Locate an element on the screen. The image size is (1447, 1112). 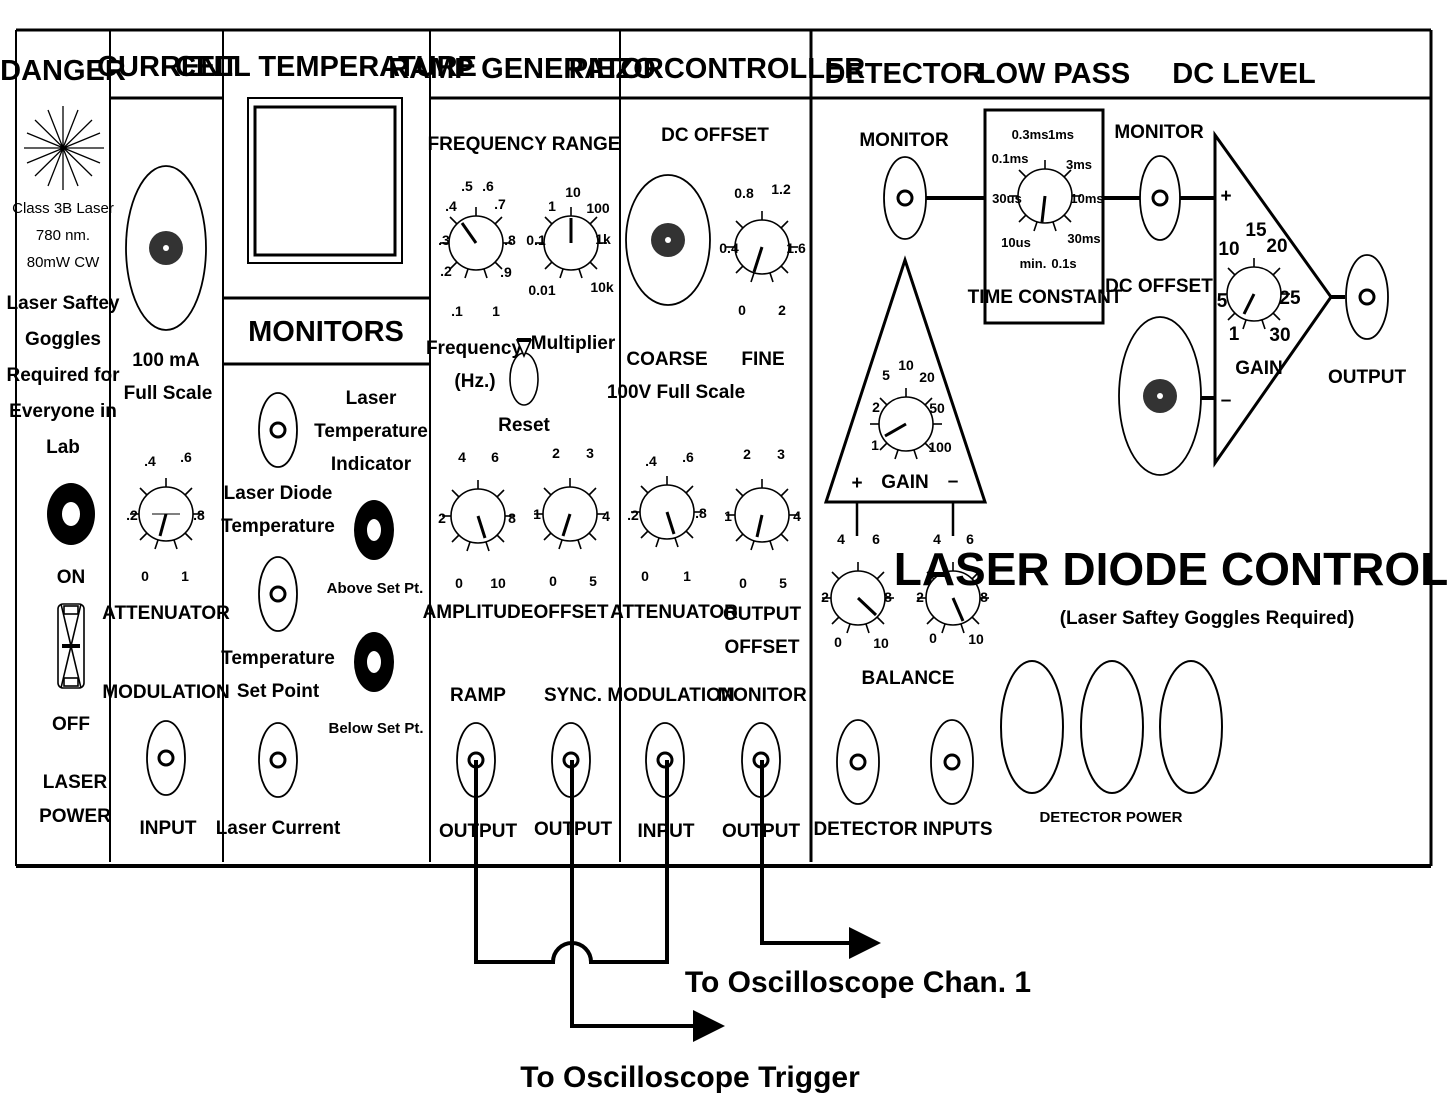
detector-monitor-label: MONITOR is located at coordinates (904, 140).